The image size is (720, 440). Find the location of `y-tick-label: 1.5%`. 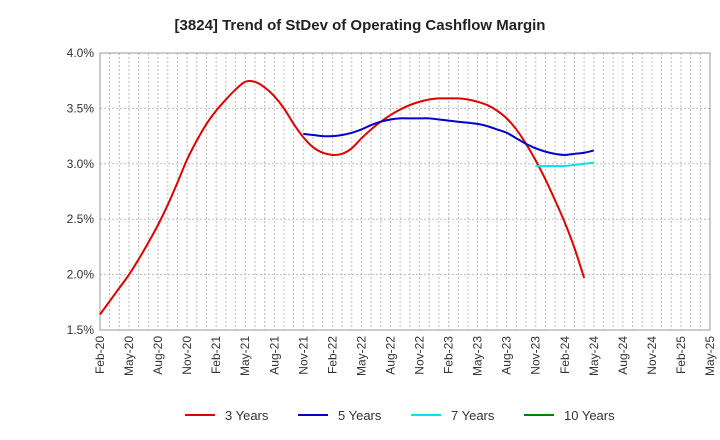

y-tick-label: 1.5% is located at coordinates (81, 330).